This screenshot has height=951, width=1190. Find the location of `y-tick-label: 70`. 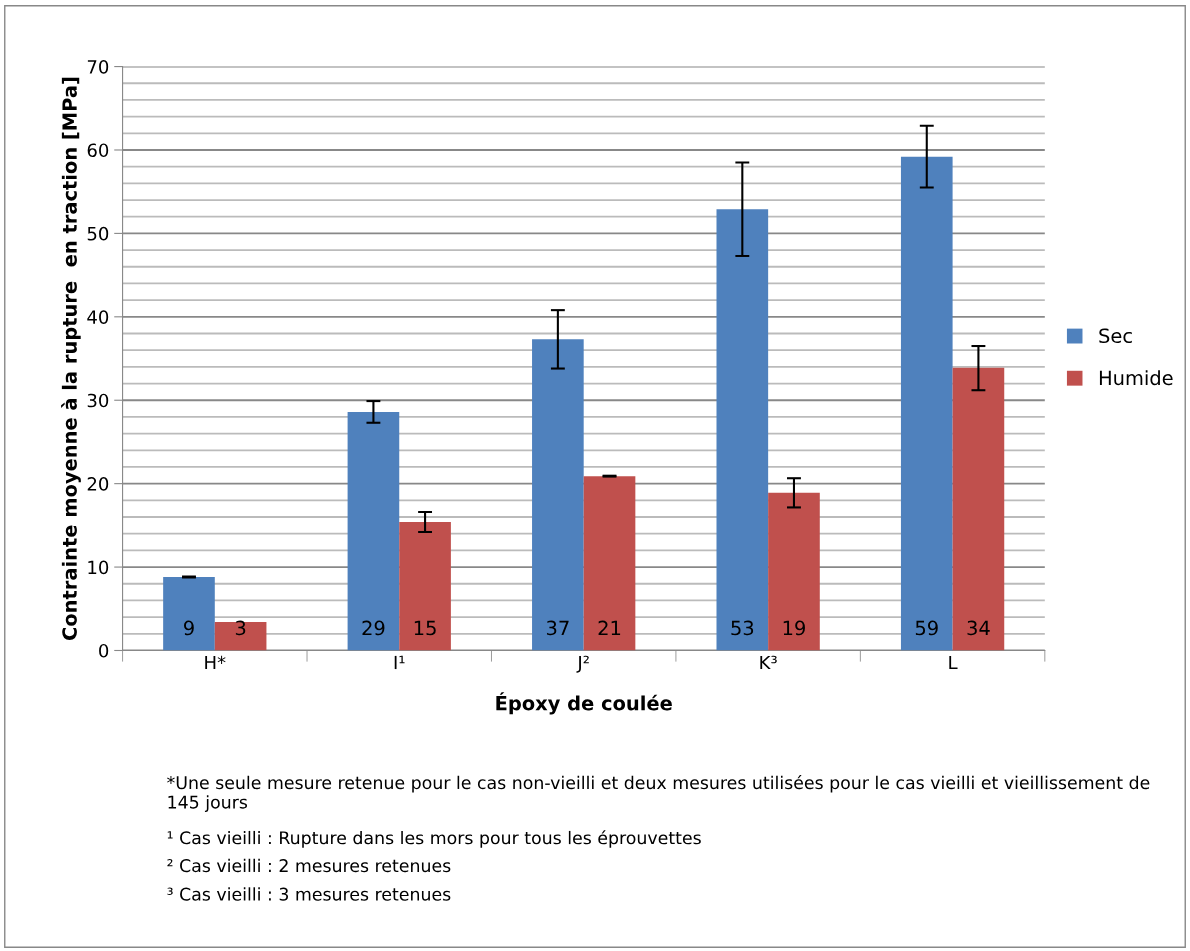

y-tick-label: 70 is located at coordinates (98, 67).